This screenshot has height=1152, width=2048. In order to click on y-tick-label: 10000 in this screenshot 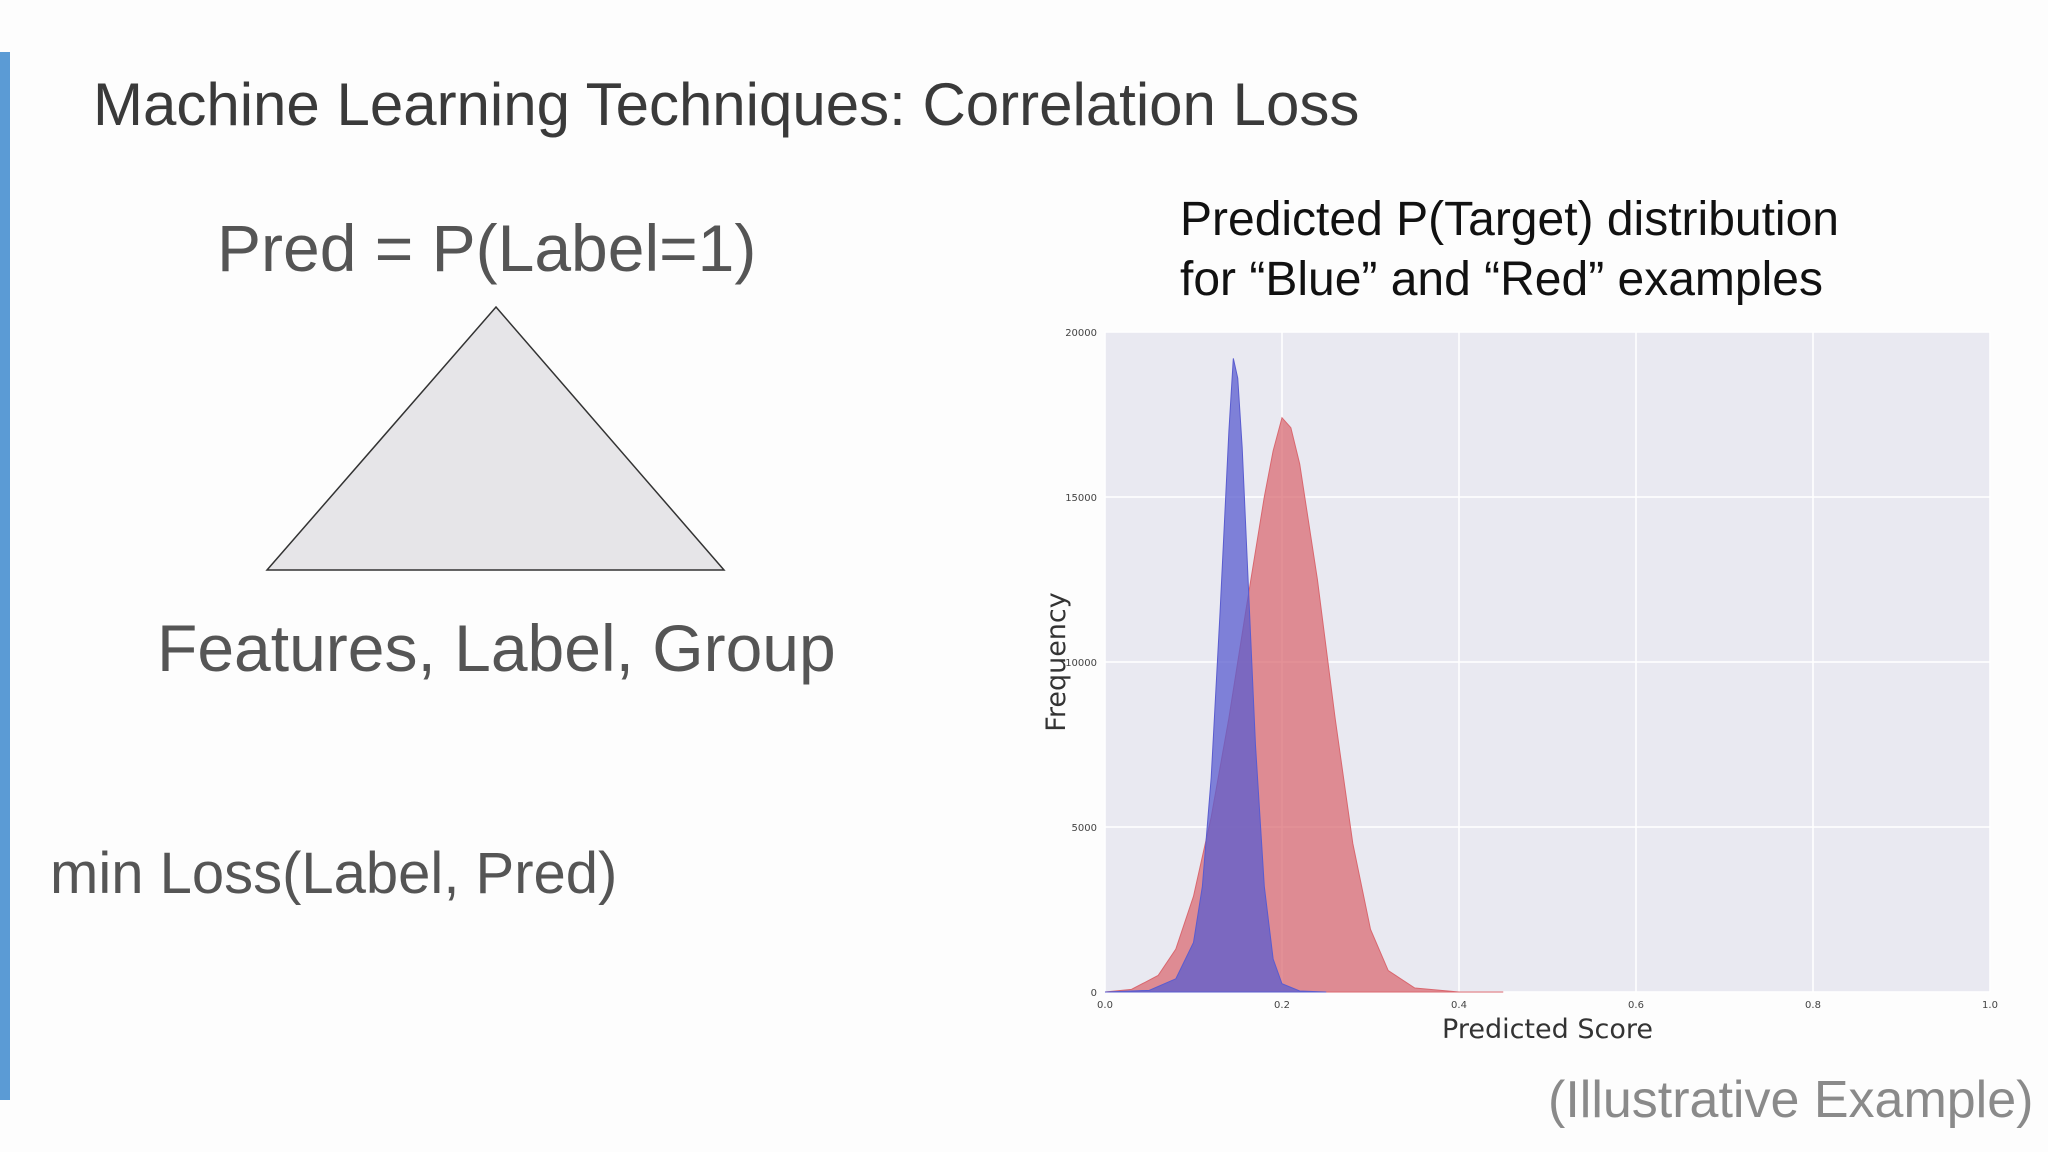, I will do `click(1081, 663)`.